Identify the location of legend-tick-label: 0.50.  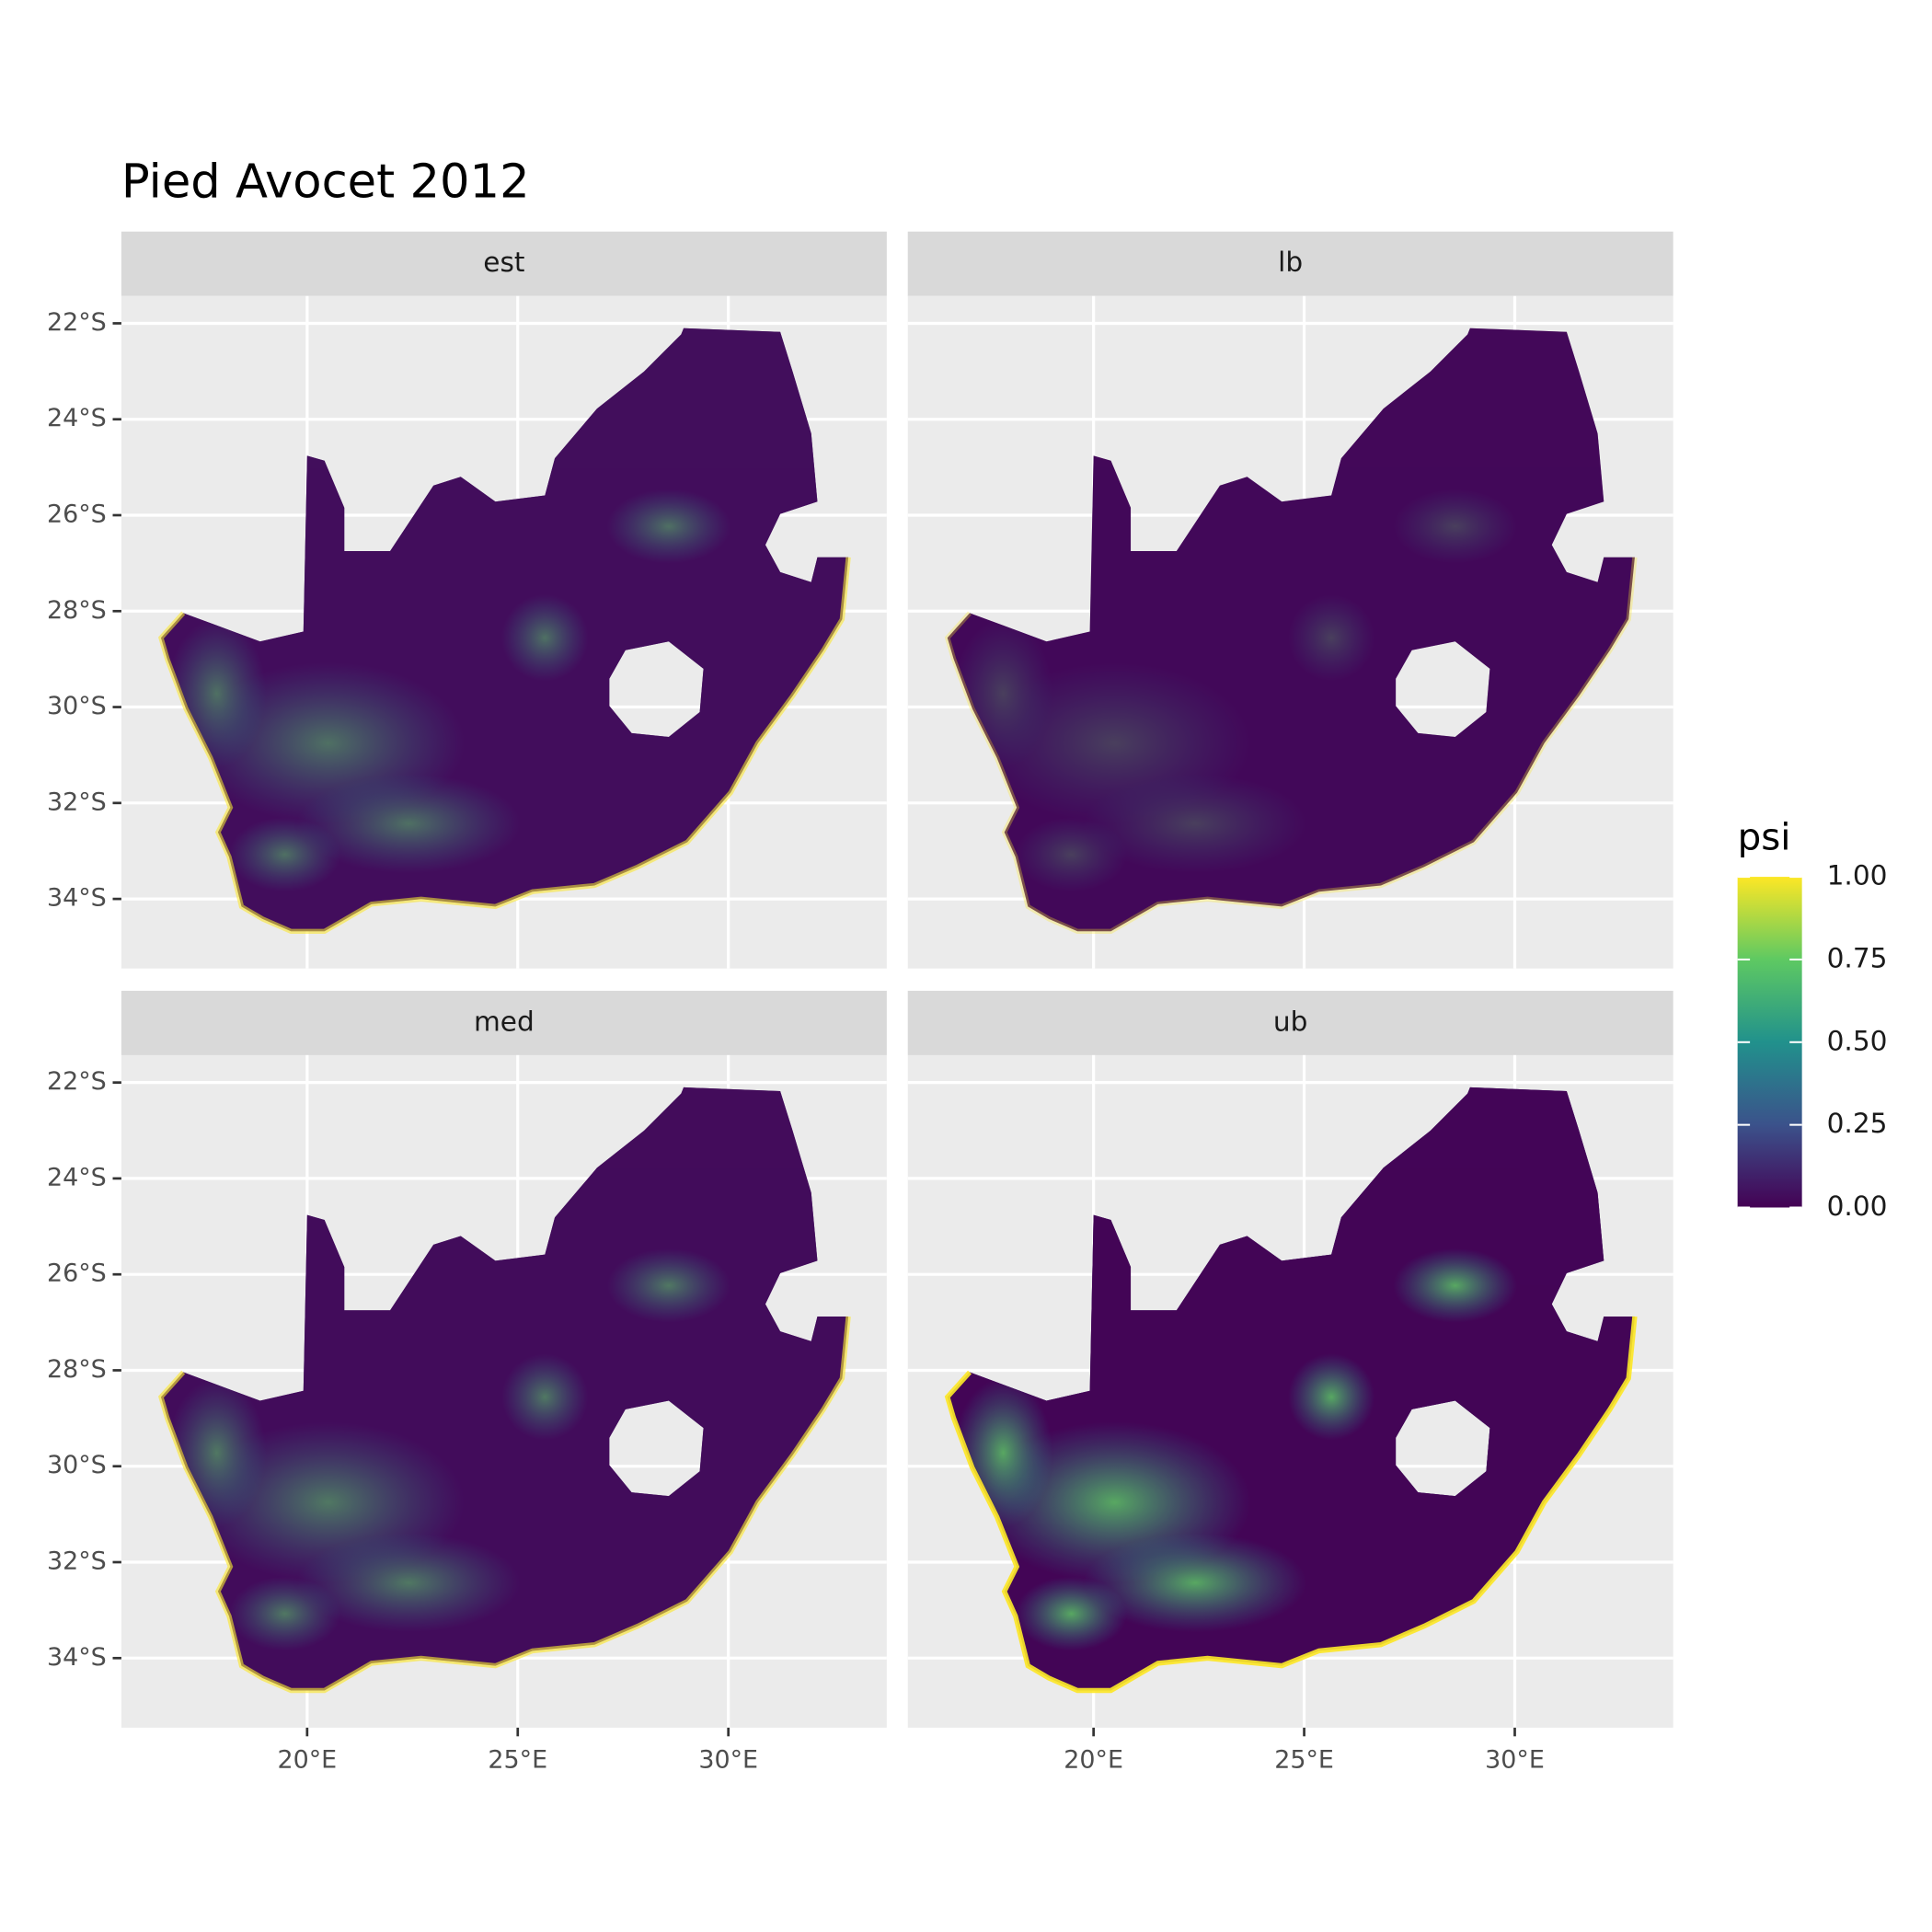
(1857, 1040).